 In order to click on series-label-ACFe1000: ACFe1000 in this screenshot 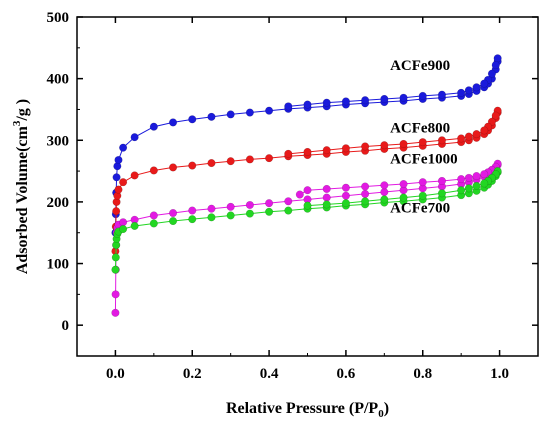, I will do `click(424, 160)`.